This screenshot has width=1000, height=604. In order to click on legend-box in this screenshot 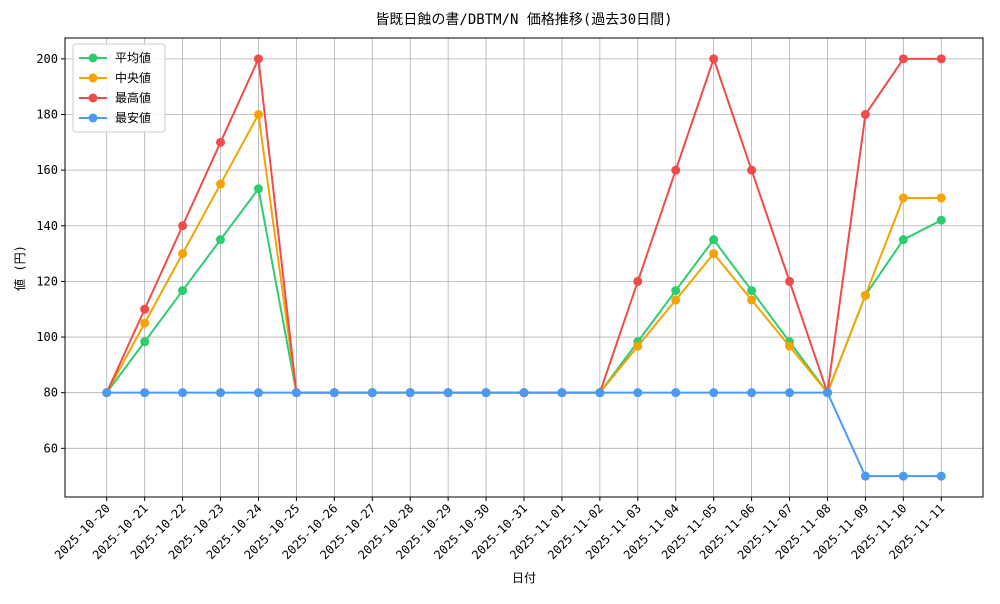, I will do `click(119, 88)`.